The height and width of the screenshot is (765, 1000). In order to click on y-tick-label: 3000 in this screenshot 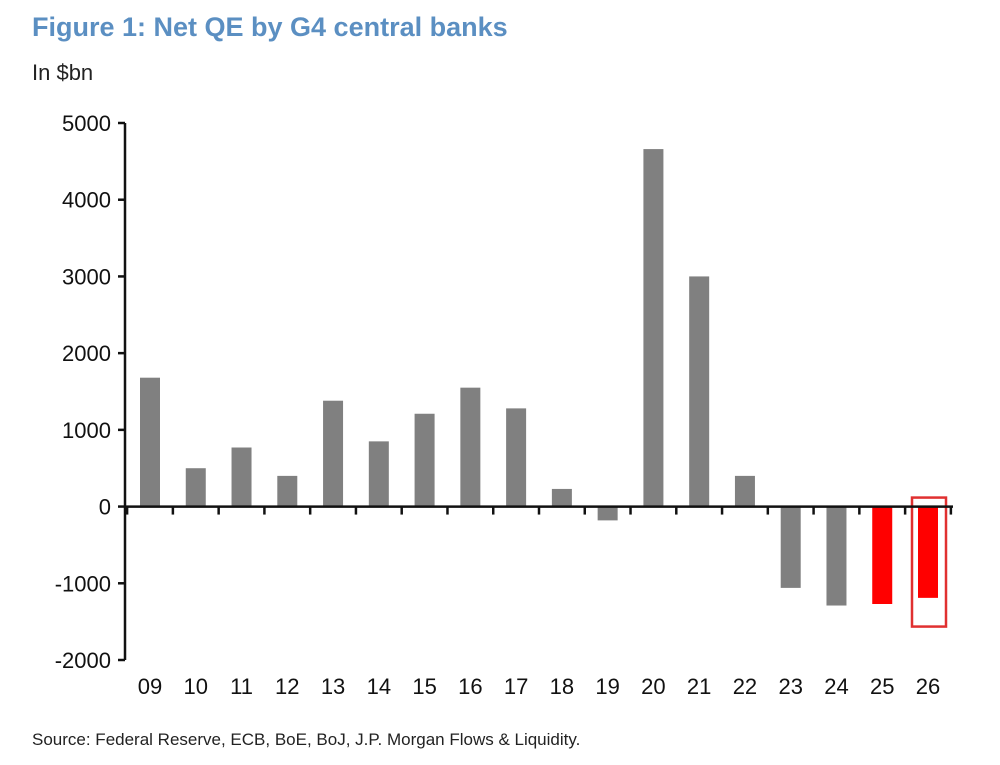, I will do `click(86, 276)`.